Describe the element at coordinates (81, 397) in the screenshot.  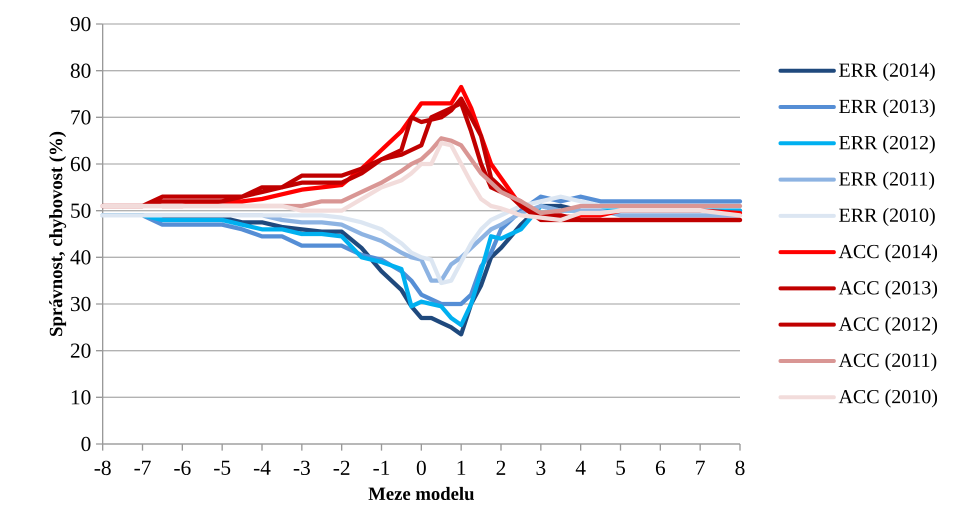
I see `y-tick-label: 10` at that location.